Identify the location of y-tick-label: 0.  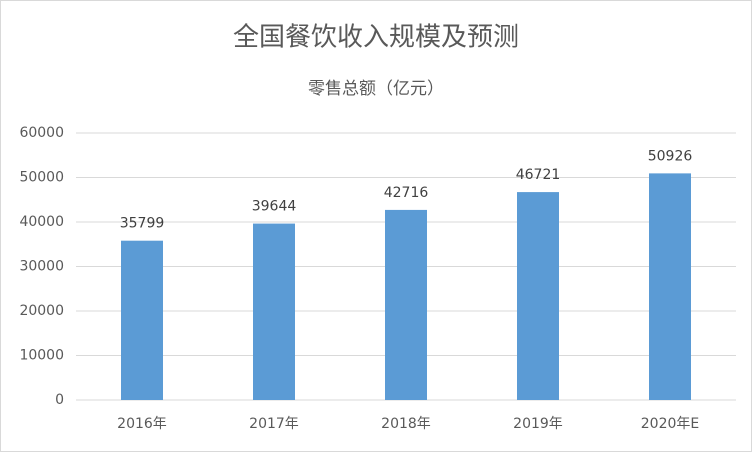
(59, 400).